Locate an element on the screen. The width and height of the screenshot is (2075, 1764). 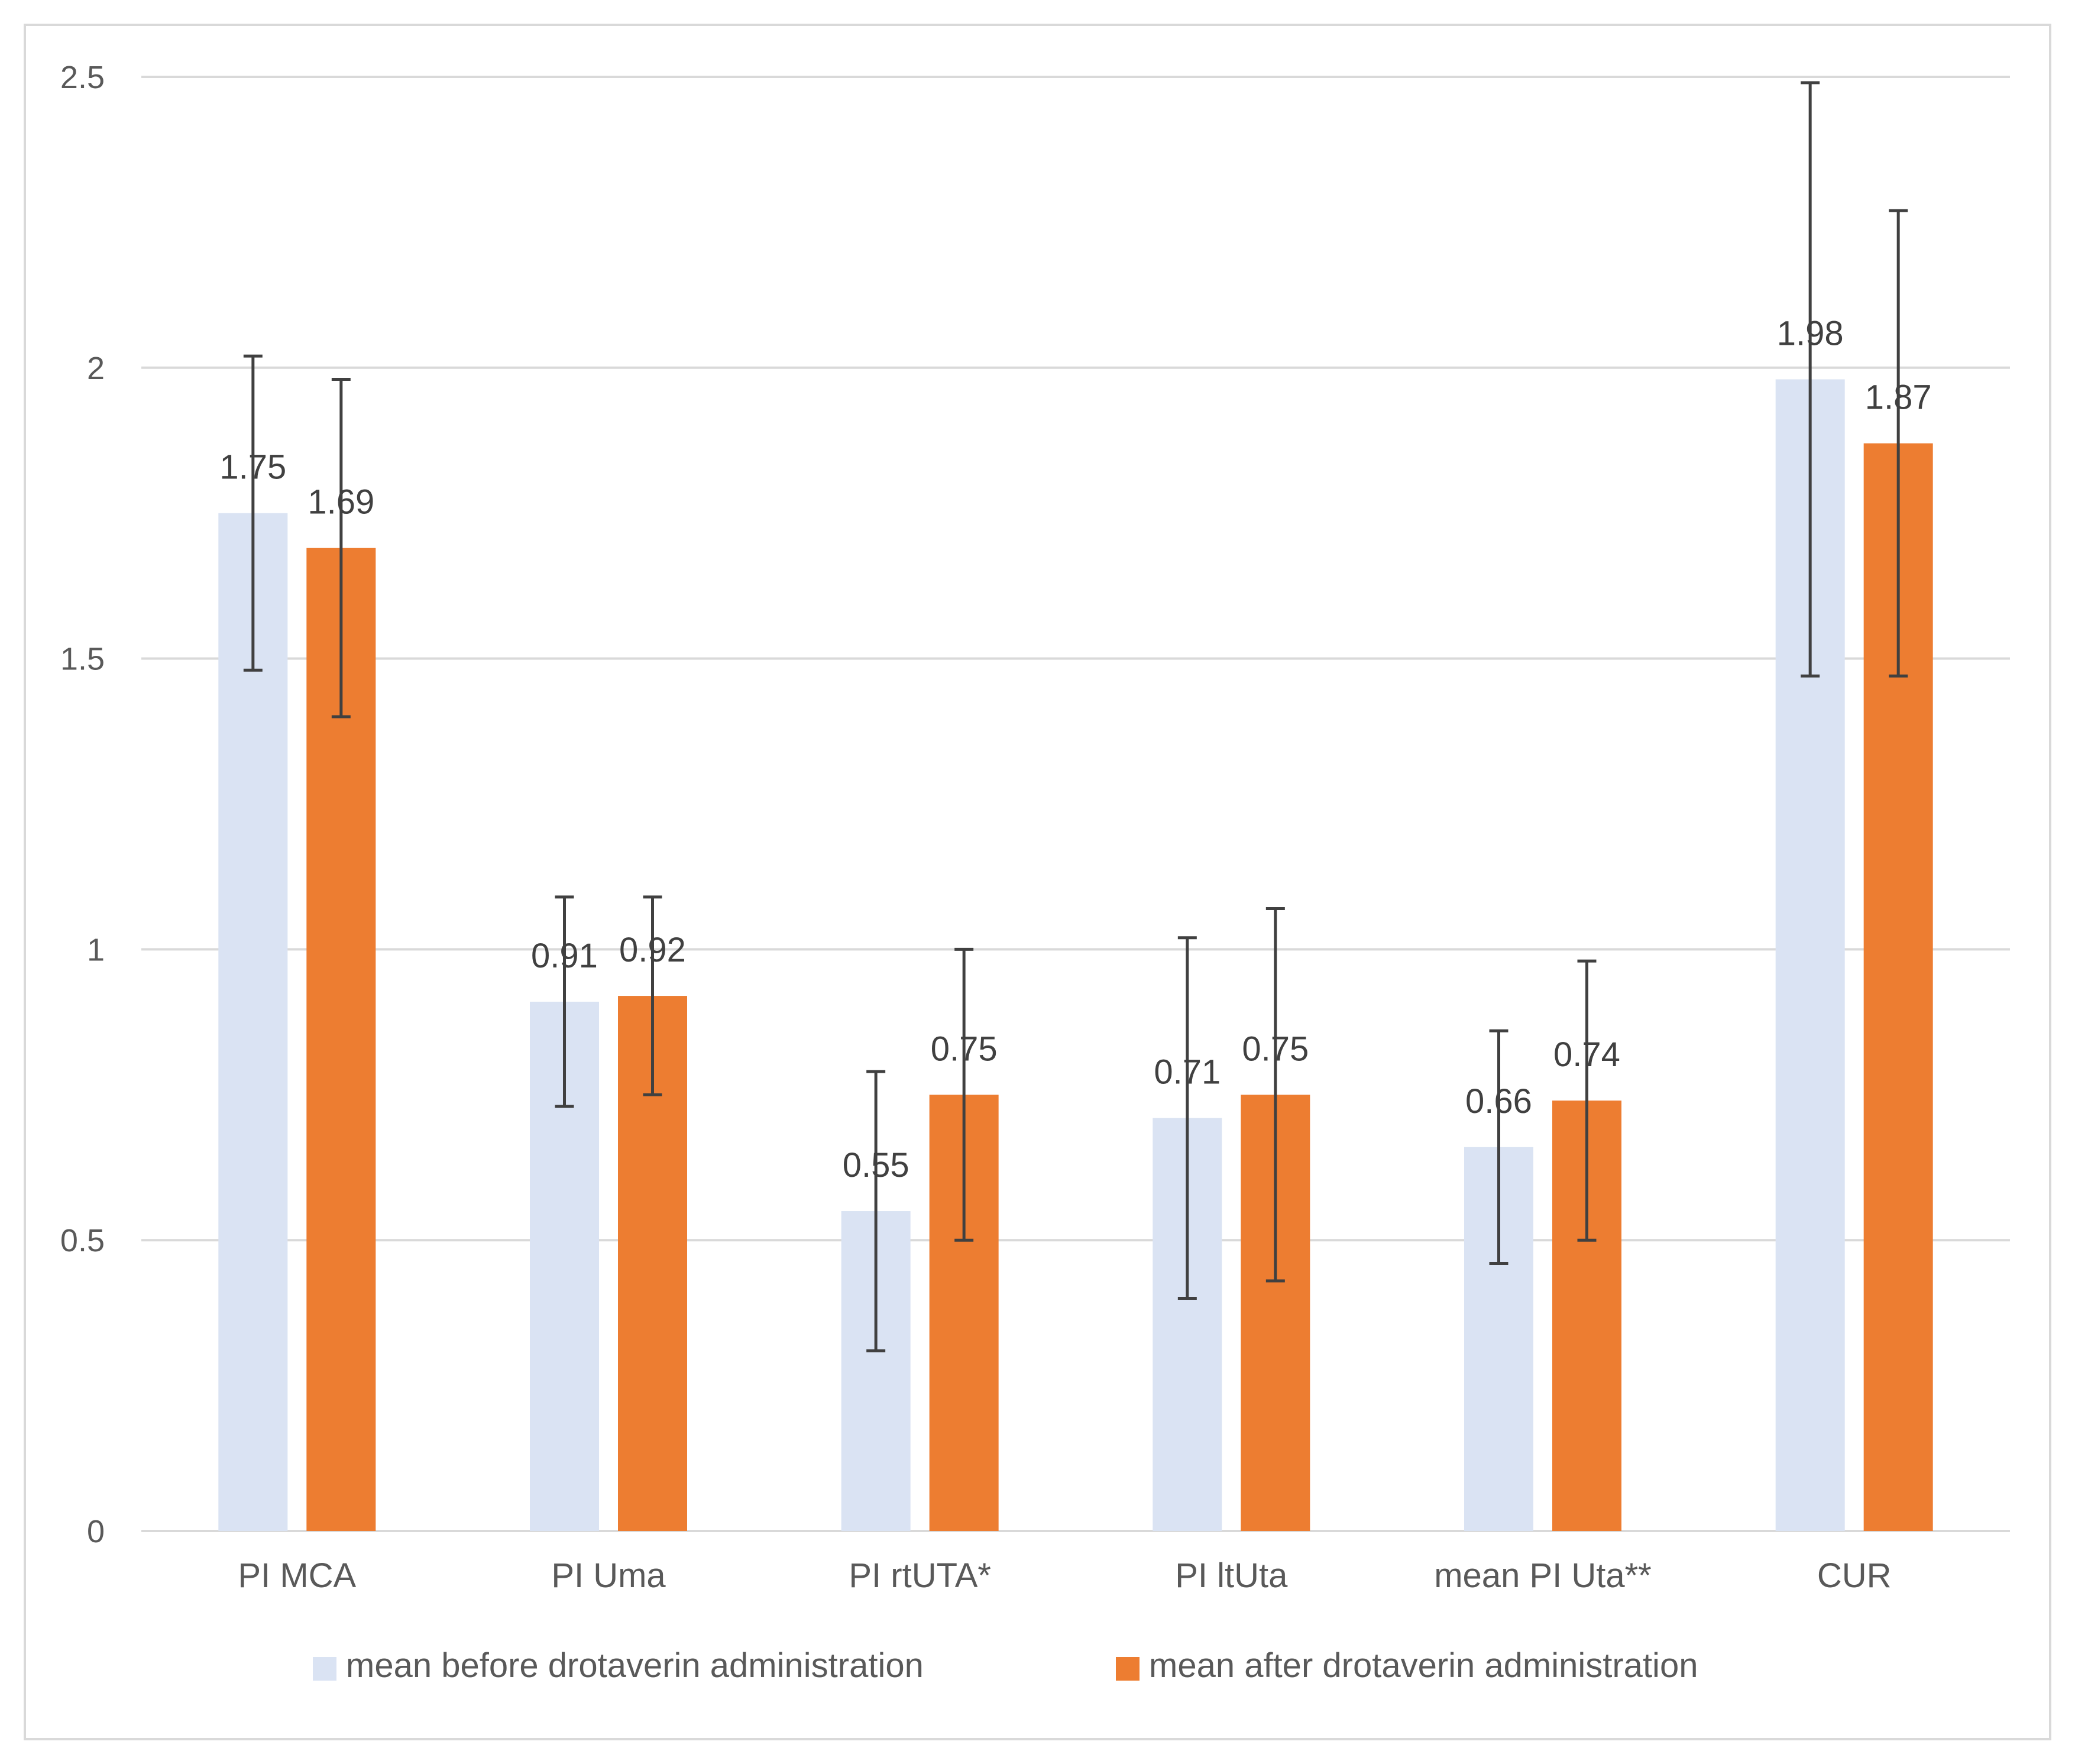
legend-label: mean before drotaverin administration is located at coordinates (635, 1666).